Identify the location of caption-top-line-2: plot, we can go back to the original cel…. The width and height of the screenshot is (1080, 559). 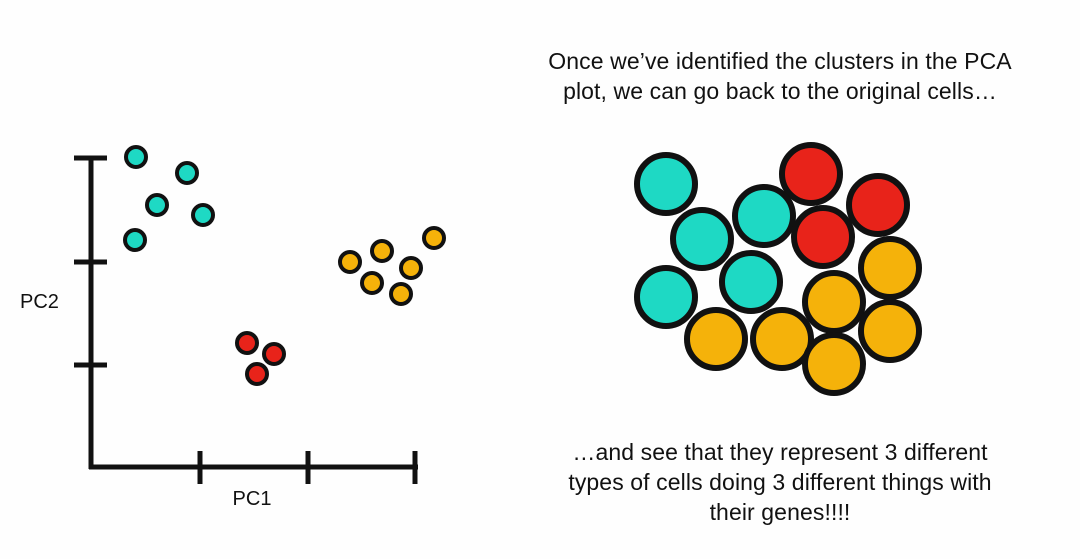
(780, 91).